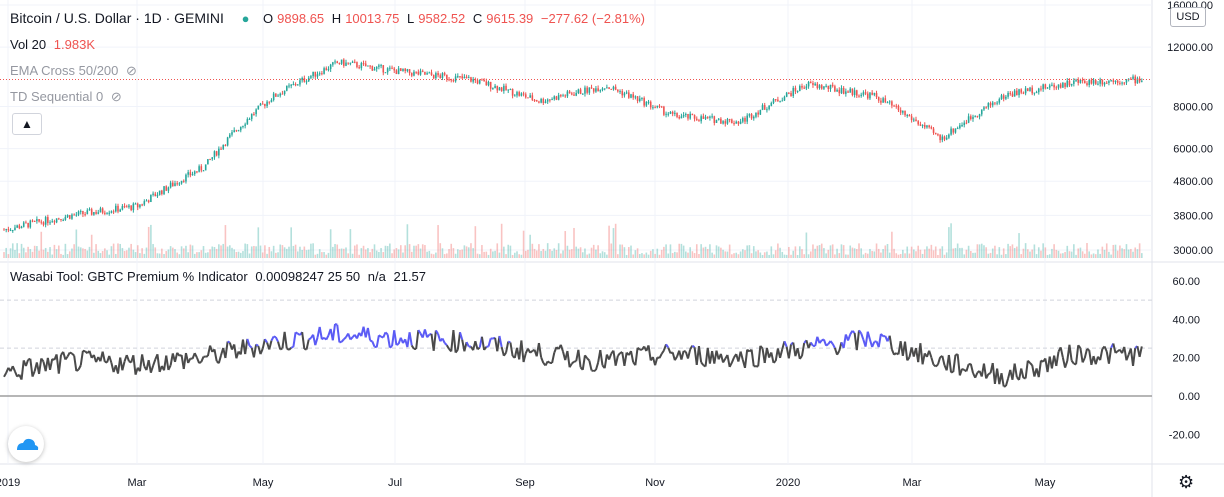 This screenshot has height=497, width=1224. I want to click on ema-legend: EMA Cross 50/200 ⊘, so click(75, 71).